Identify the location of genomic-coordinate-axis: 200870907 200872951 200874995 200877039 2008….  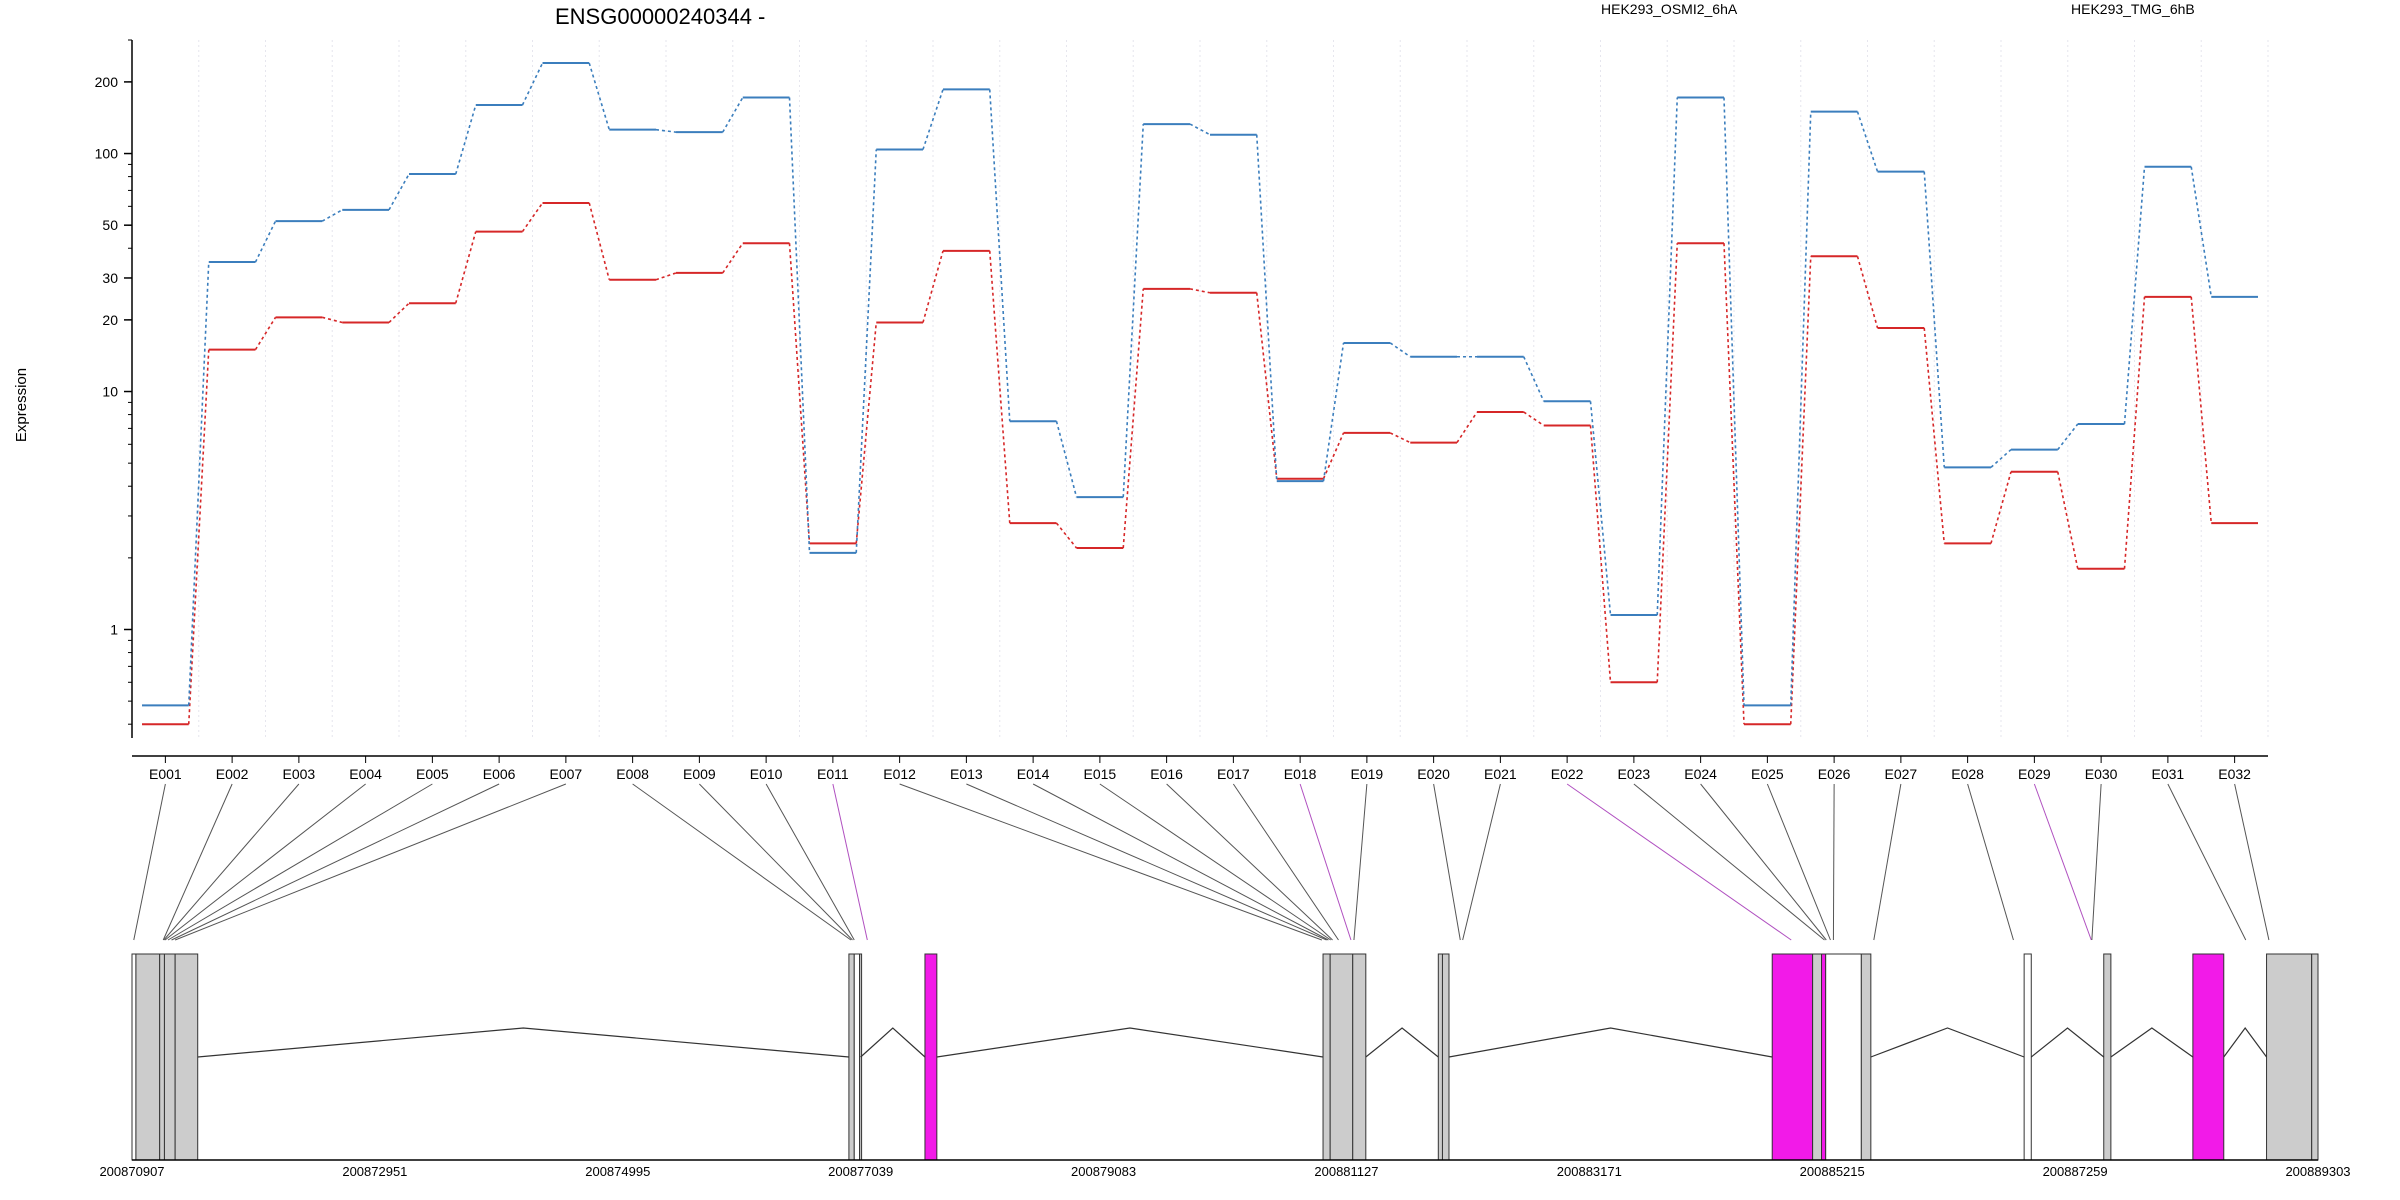
(1225, 1169).